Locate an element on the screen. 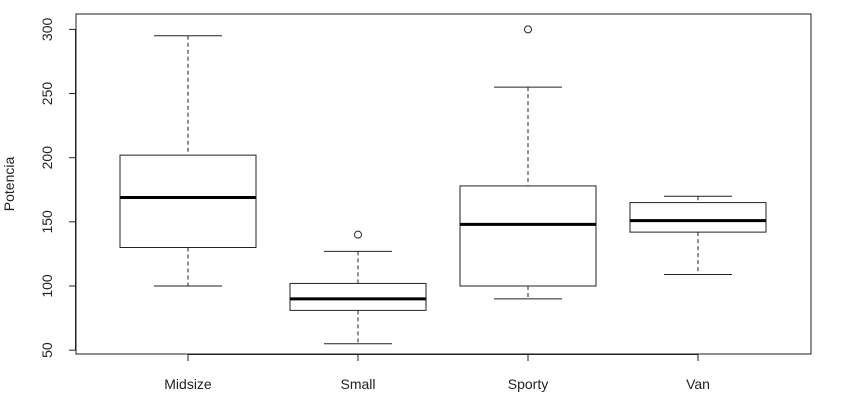 This screenshot has width=846, height=406. box-sporty is located at coordinates (528, 162).